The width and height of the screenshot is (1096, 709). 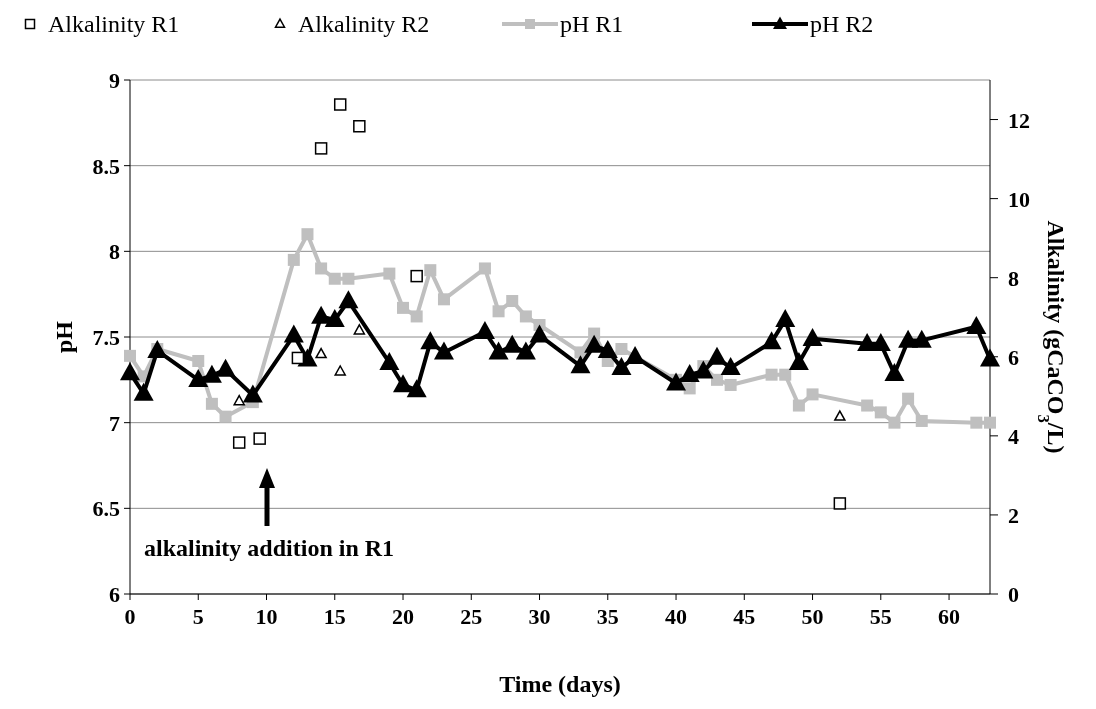 I want to click on y2-tick-label: 0, so click(x=1013, y=594).